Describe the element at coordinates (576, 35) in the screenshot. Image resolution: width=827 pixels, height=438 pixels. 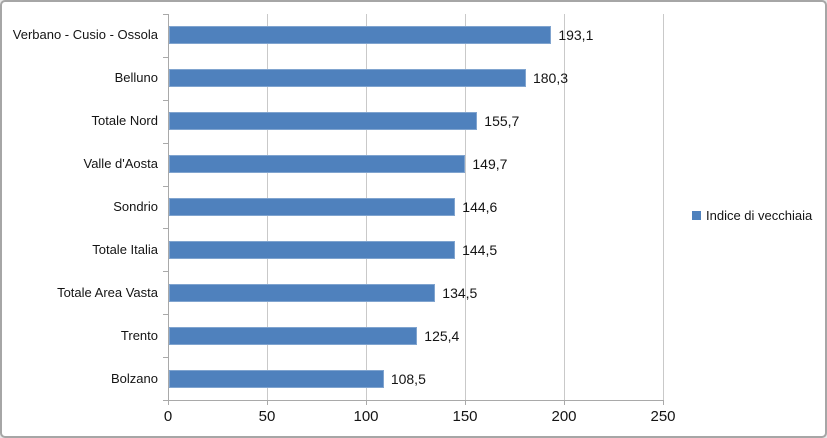
I see `bar-value-label: 193,1` at that location.